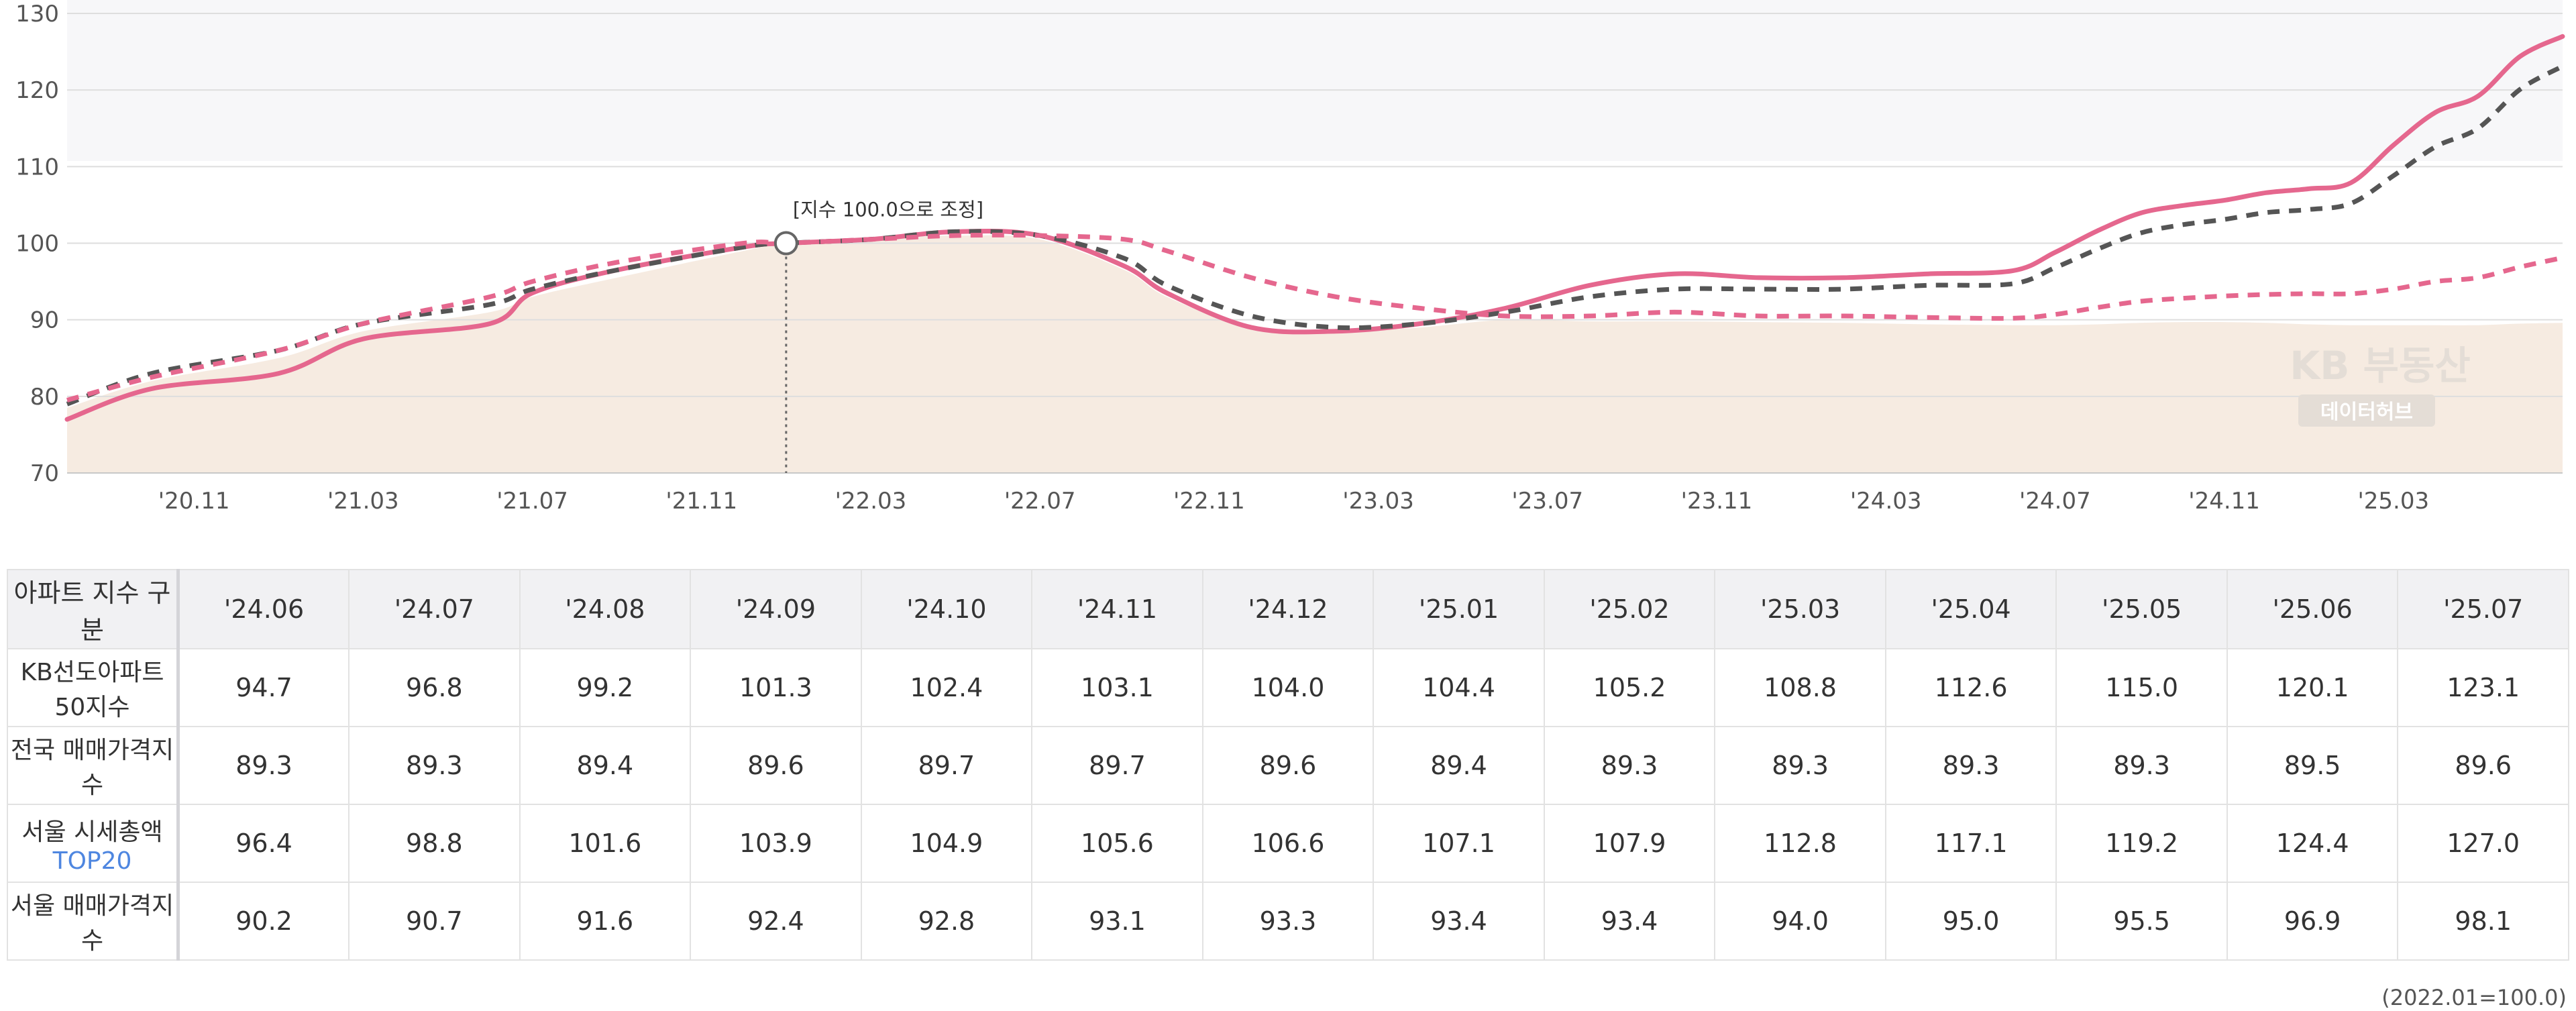  Describe the element at coordinates (1459, 843) in the screenshot. I see `table-cell: 107.1` at that location.